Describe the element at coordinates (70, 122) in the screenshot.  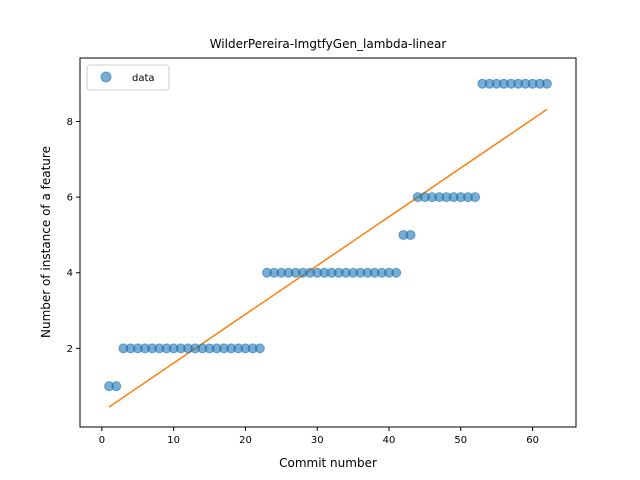
I see `y-tick-label: 8` at that location.